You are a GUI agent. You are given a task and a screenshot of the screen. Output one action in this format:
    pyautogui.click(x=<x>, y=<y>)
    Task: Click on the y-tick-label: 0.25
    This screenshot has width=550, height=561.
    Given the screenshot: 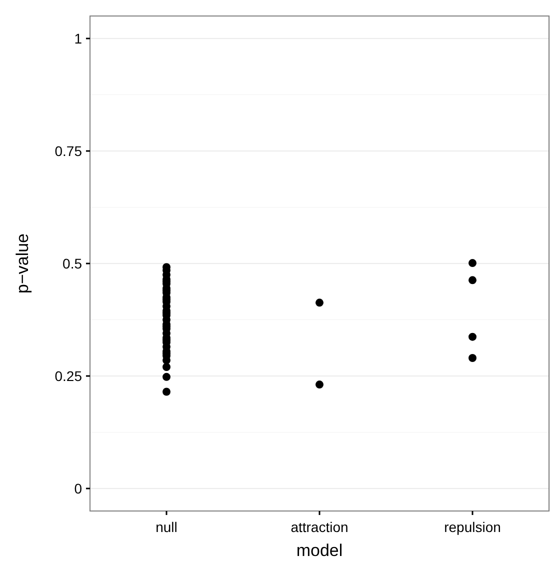 What is the action you would take?
    pyautogui.click(x=68, y=376)
    